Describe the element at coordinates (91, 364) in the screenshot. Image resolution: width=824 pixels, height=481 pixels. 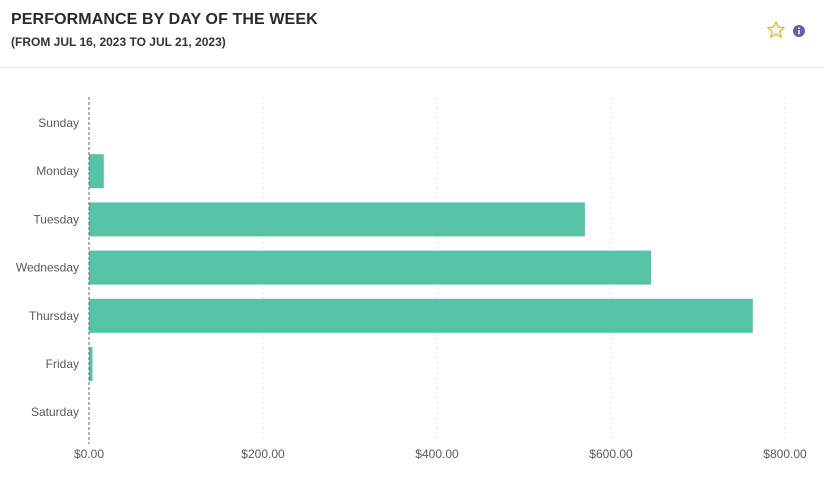
I see `bar-friday` at that location.